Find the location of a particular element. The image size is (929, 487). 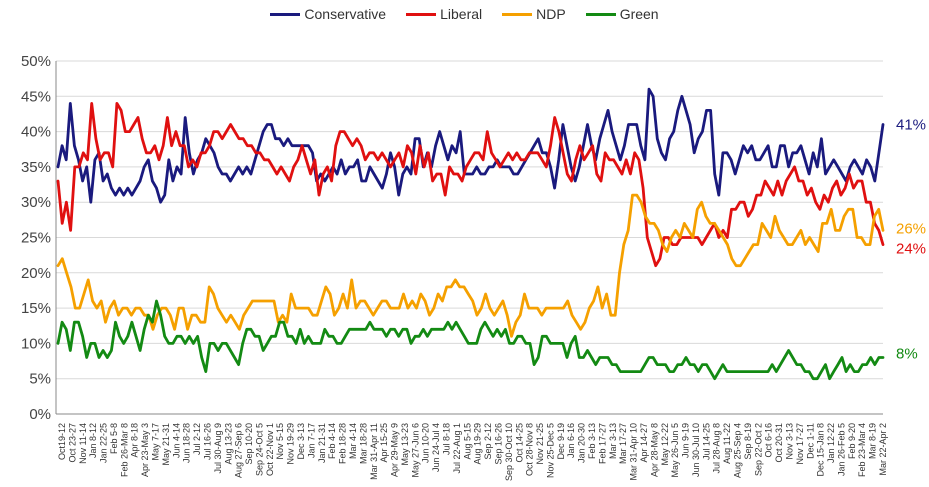

x-tick-label: Jan 6-16 is located at coordinates (571, 440).